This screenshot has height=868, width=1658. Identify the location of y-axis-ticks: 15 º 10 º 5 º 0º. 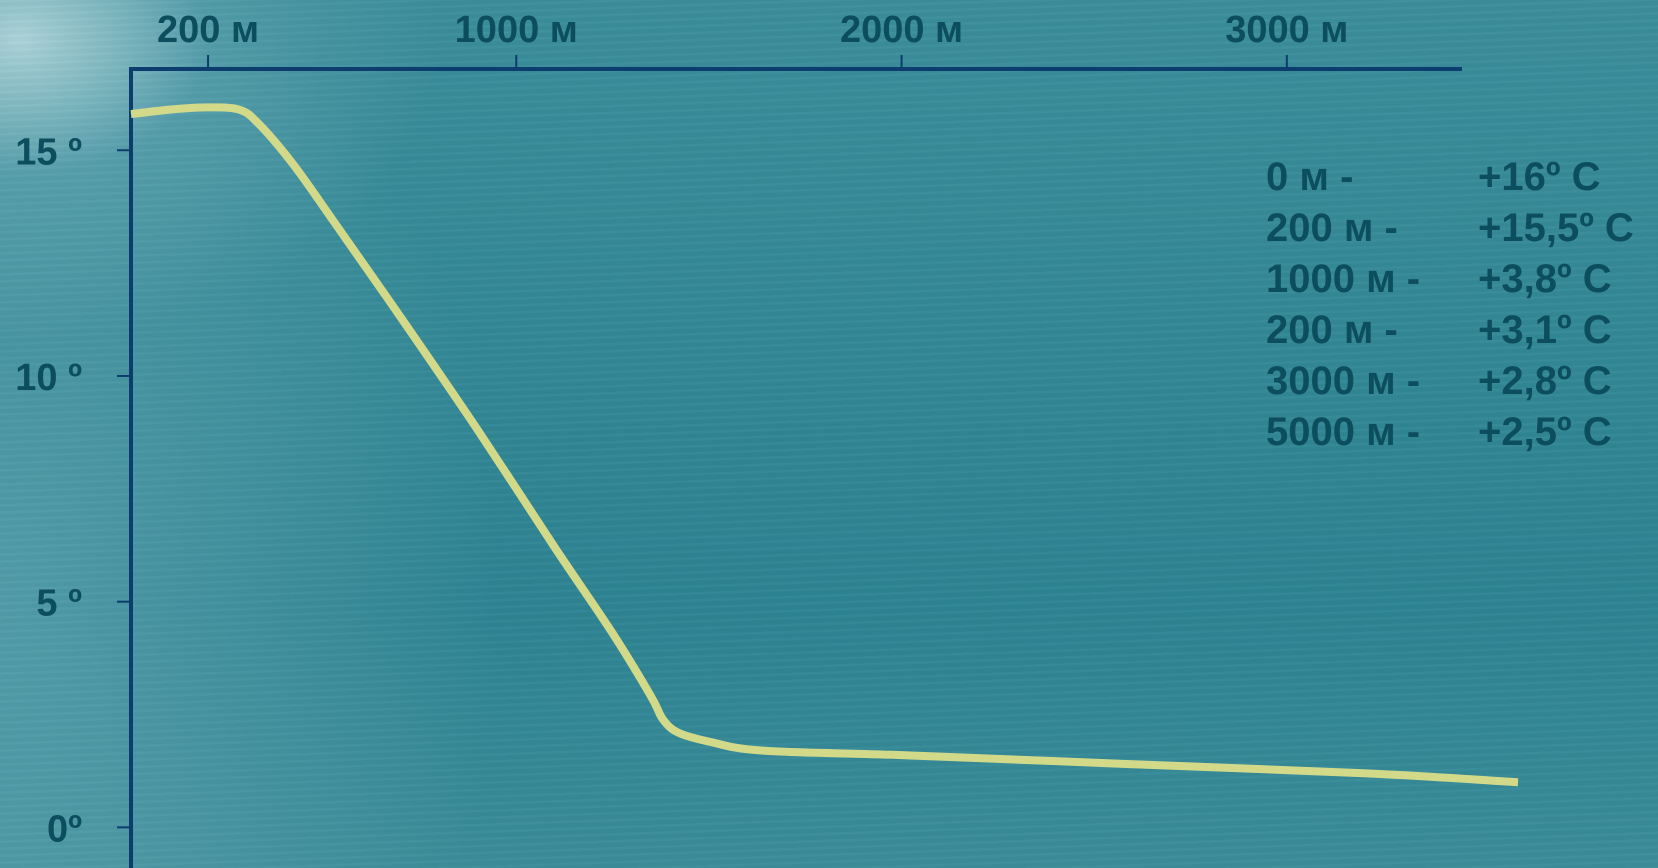
(73, 490).